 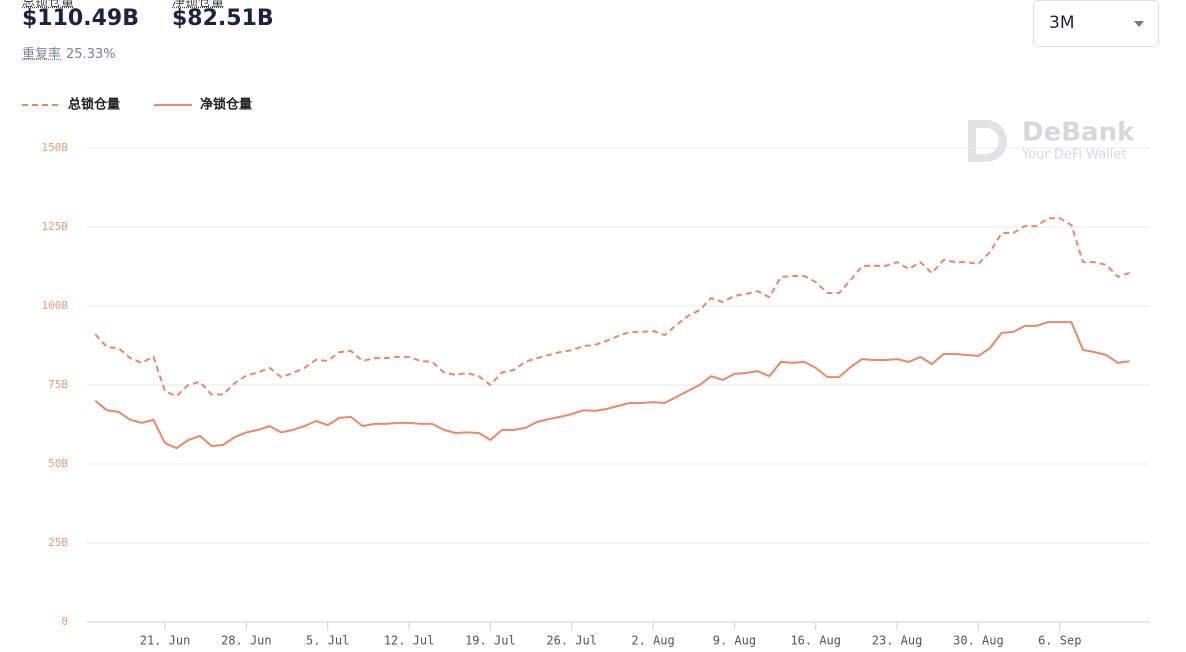 What do you see at coordinates (80, 18) in the screenshot?
I see `tvl-value: $110.49B` at bounding box center [80, 18].